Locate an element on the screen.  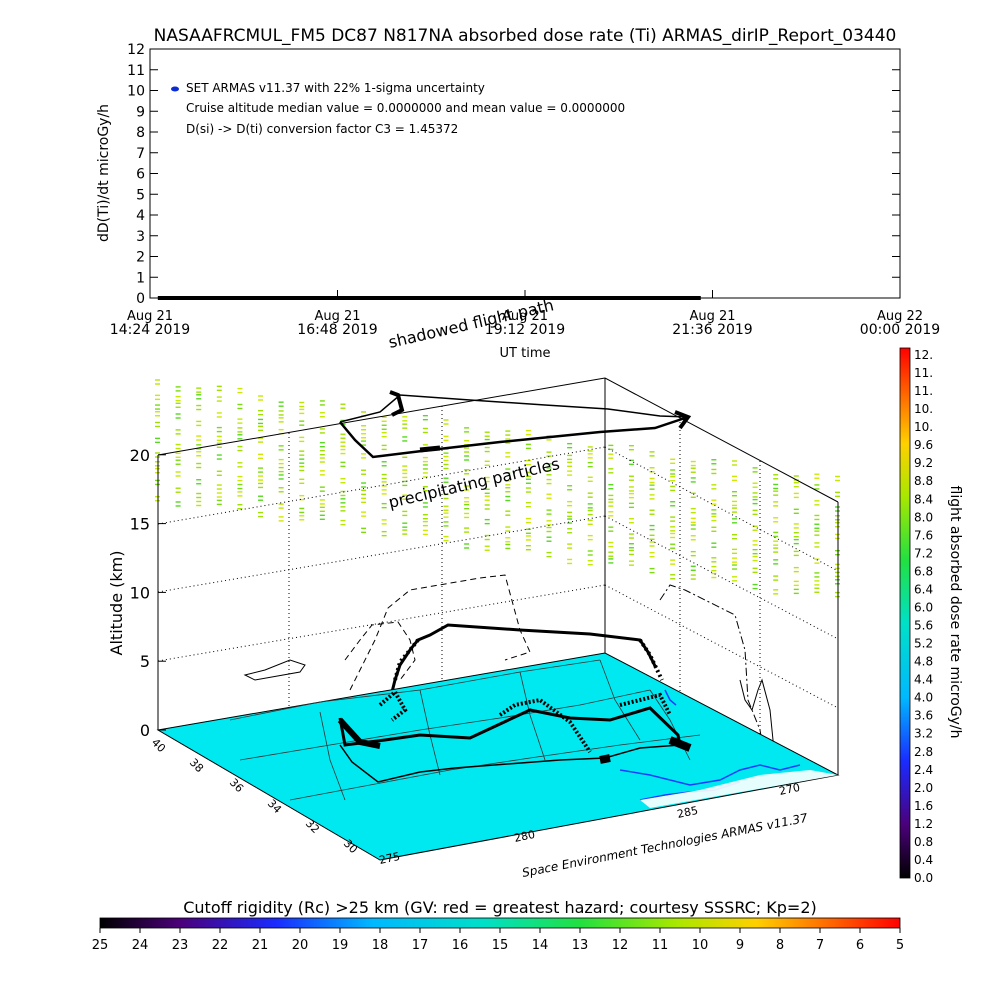
cutoff-rigidity-gradient is located at coordinates (500, 923).